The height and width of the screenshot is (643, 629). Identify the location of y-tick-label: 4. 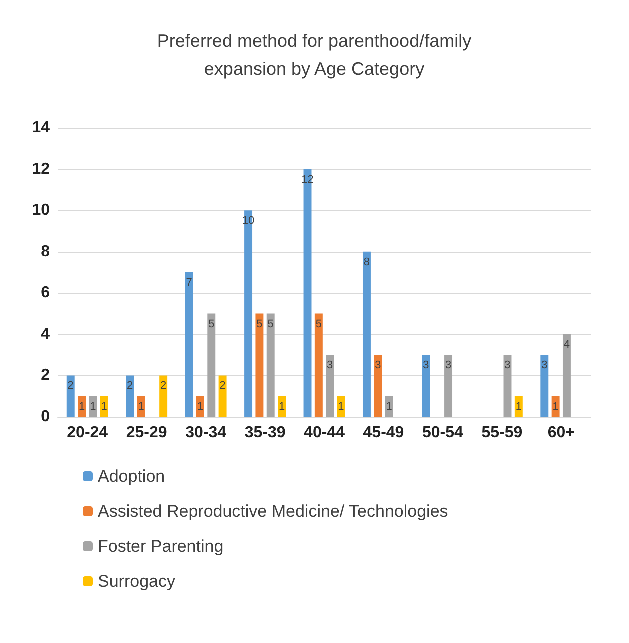
(45, 334).